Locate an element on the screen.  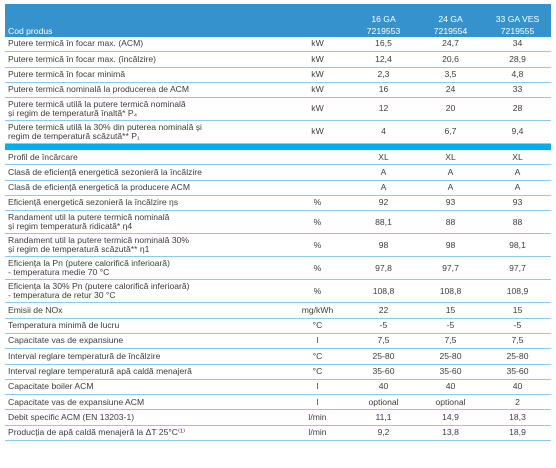
header-row-spacer is located at coordinates (278, 9).